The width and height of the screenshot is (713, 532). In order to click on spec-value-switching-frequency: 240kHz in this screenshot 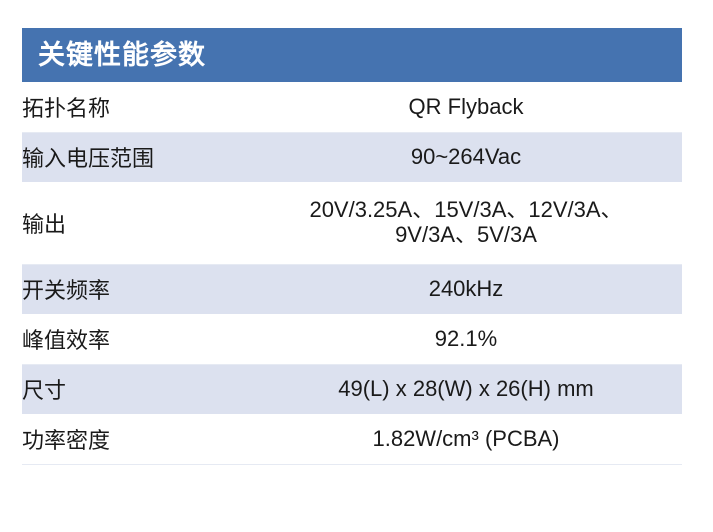, I will do `click(466, 289)`.